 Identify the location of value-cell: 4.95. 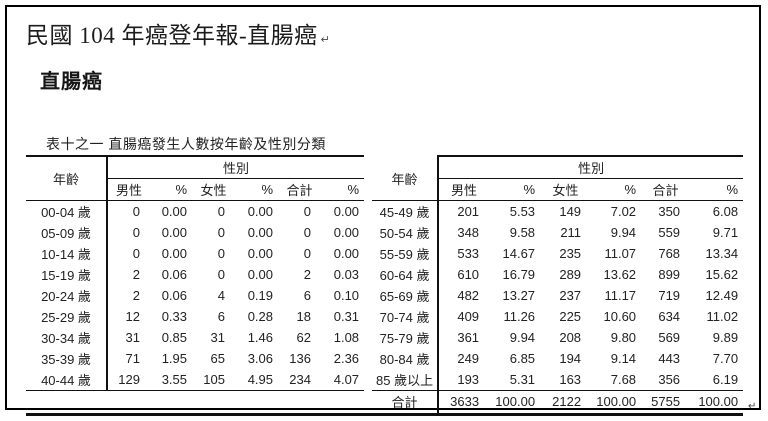
(256, 380).